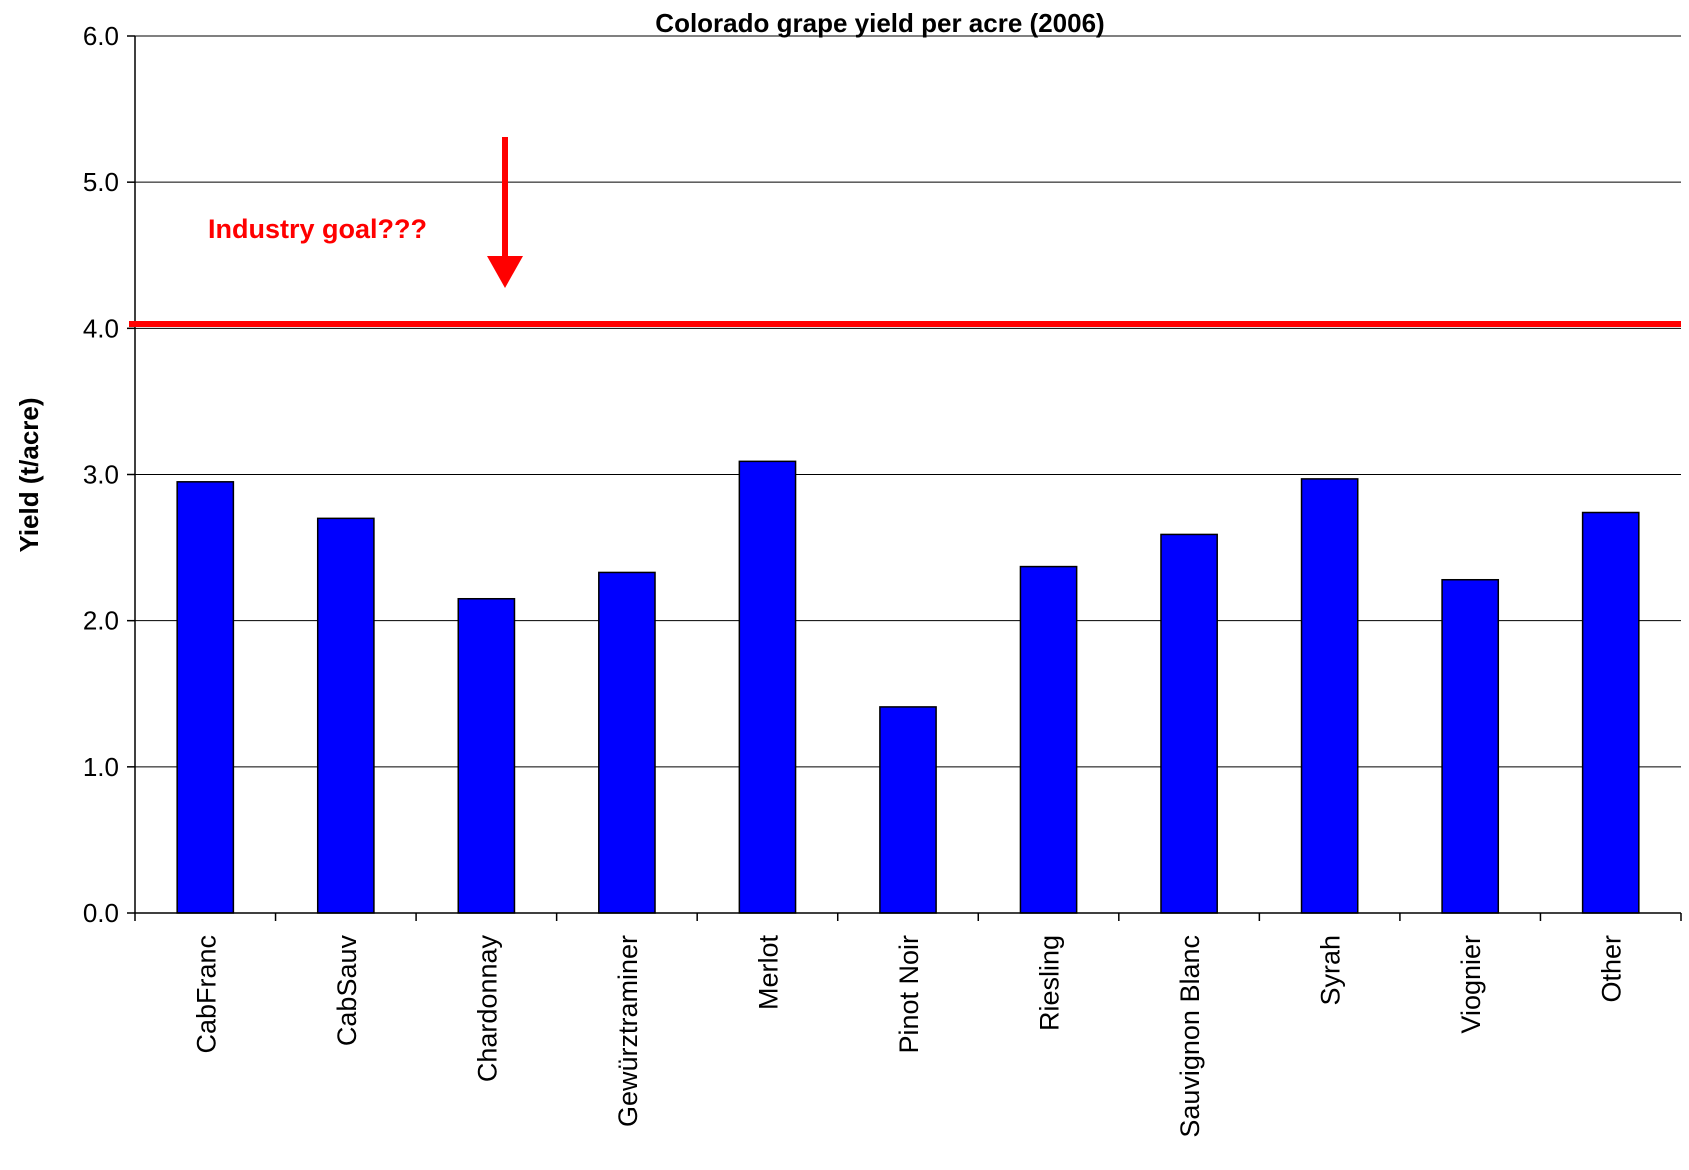 The height and width of the screenshot is (1170, 1689). I want to click on chart-title: Colorado grape yield per acre (2006), so click(879, 23).